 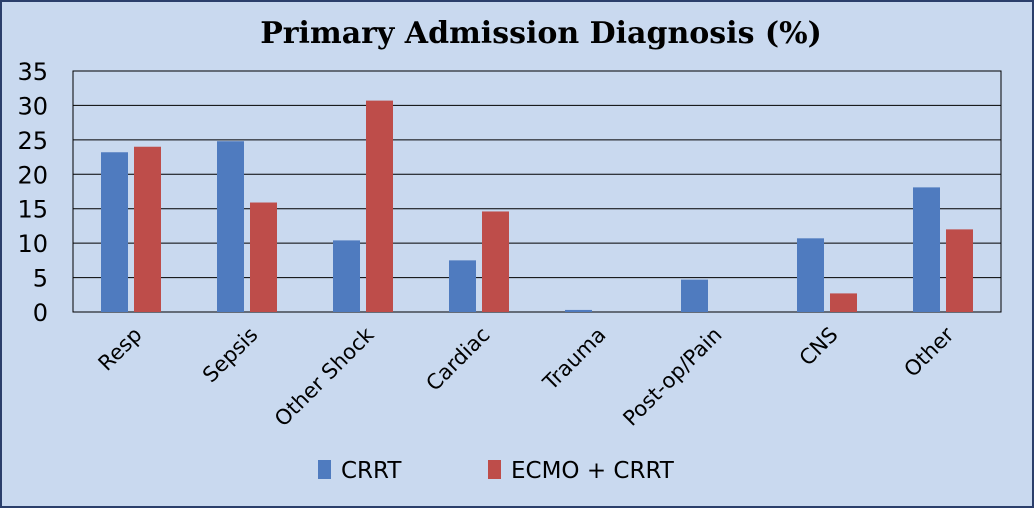 I want to click on chart-title: Primary Admission Diagnosis (%), so click(x=541, y=33).